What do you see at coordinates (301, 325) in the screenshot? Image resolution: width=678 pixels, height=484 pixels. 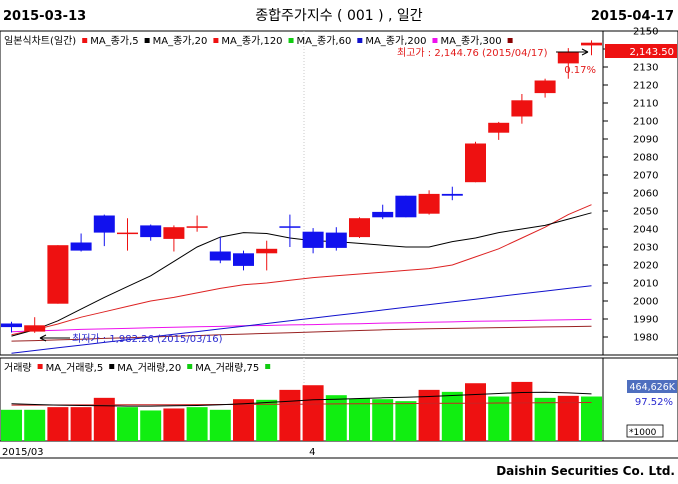 I see `ma300-line` at bounding box center [301, 325].